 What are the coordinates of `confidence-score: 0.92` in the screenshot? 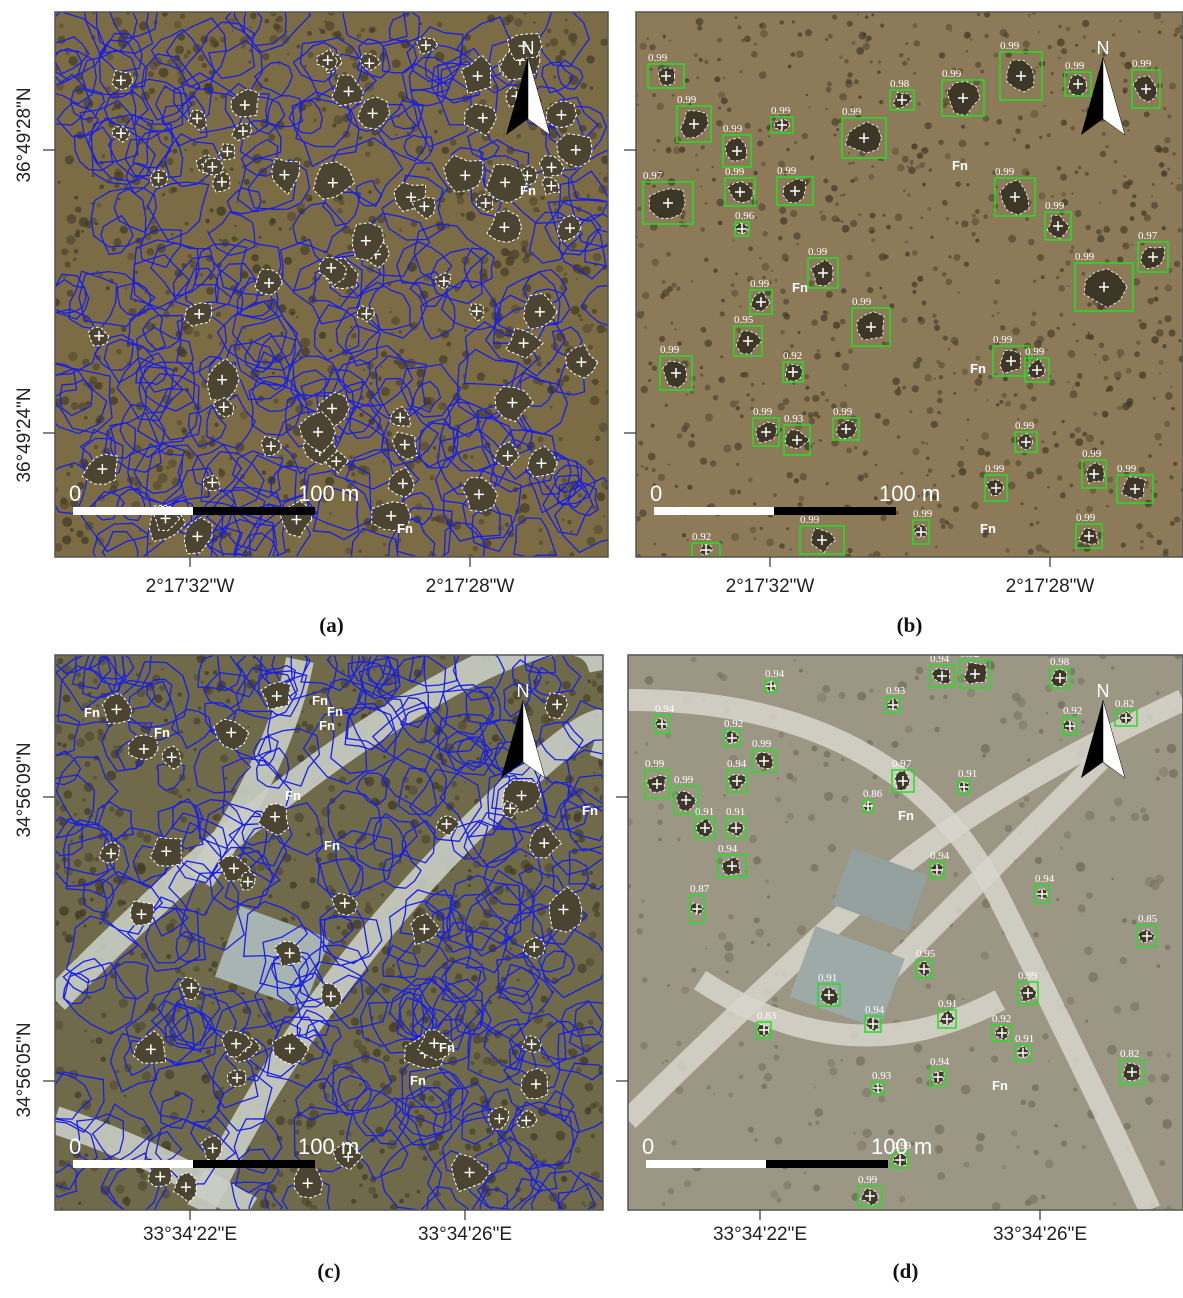 It's located at (1072, 711).